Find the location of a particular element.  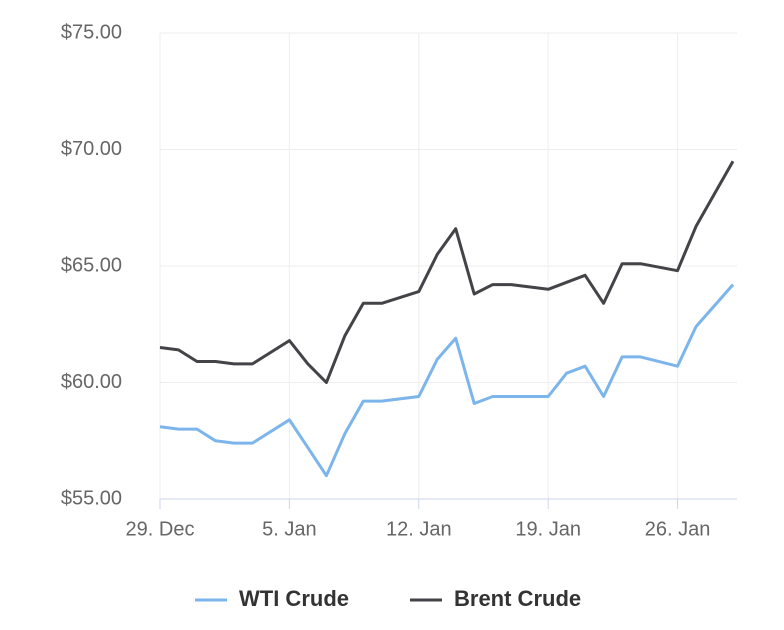

y-tick-label: $55.00 is located at coordinates (91, 498).